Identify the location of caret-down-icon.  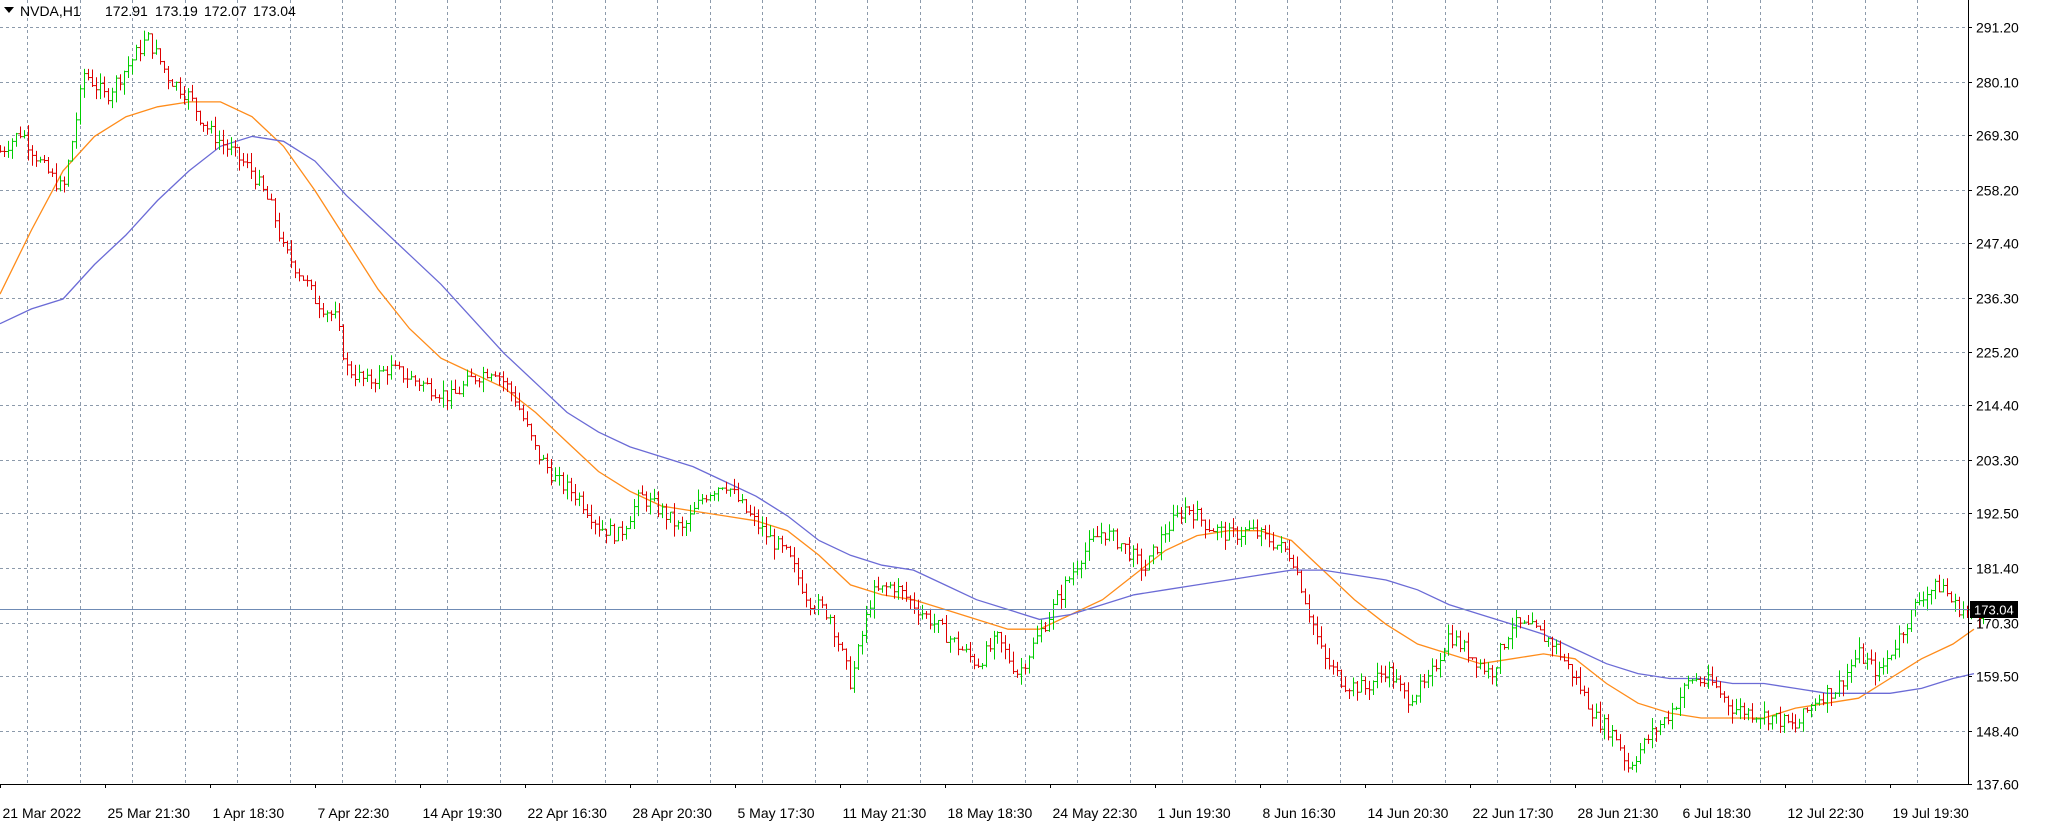
(9, 10).